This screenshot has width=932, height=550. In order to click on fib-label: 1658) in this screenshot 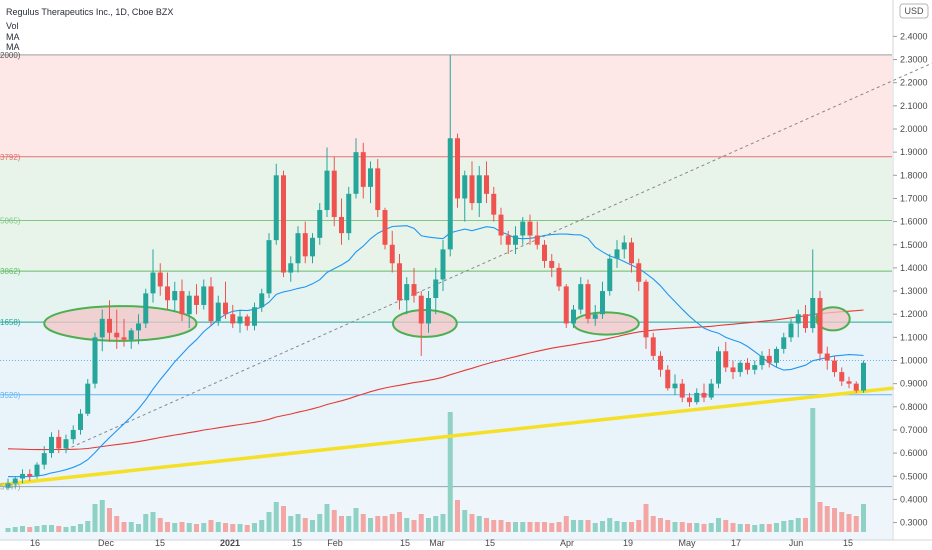, I will do `click(10, 322)`.